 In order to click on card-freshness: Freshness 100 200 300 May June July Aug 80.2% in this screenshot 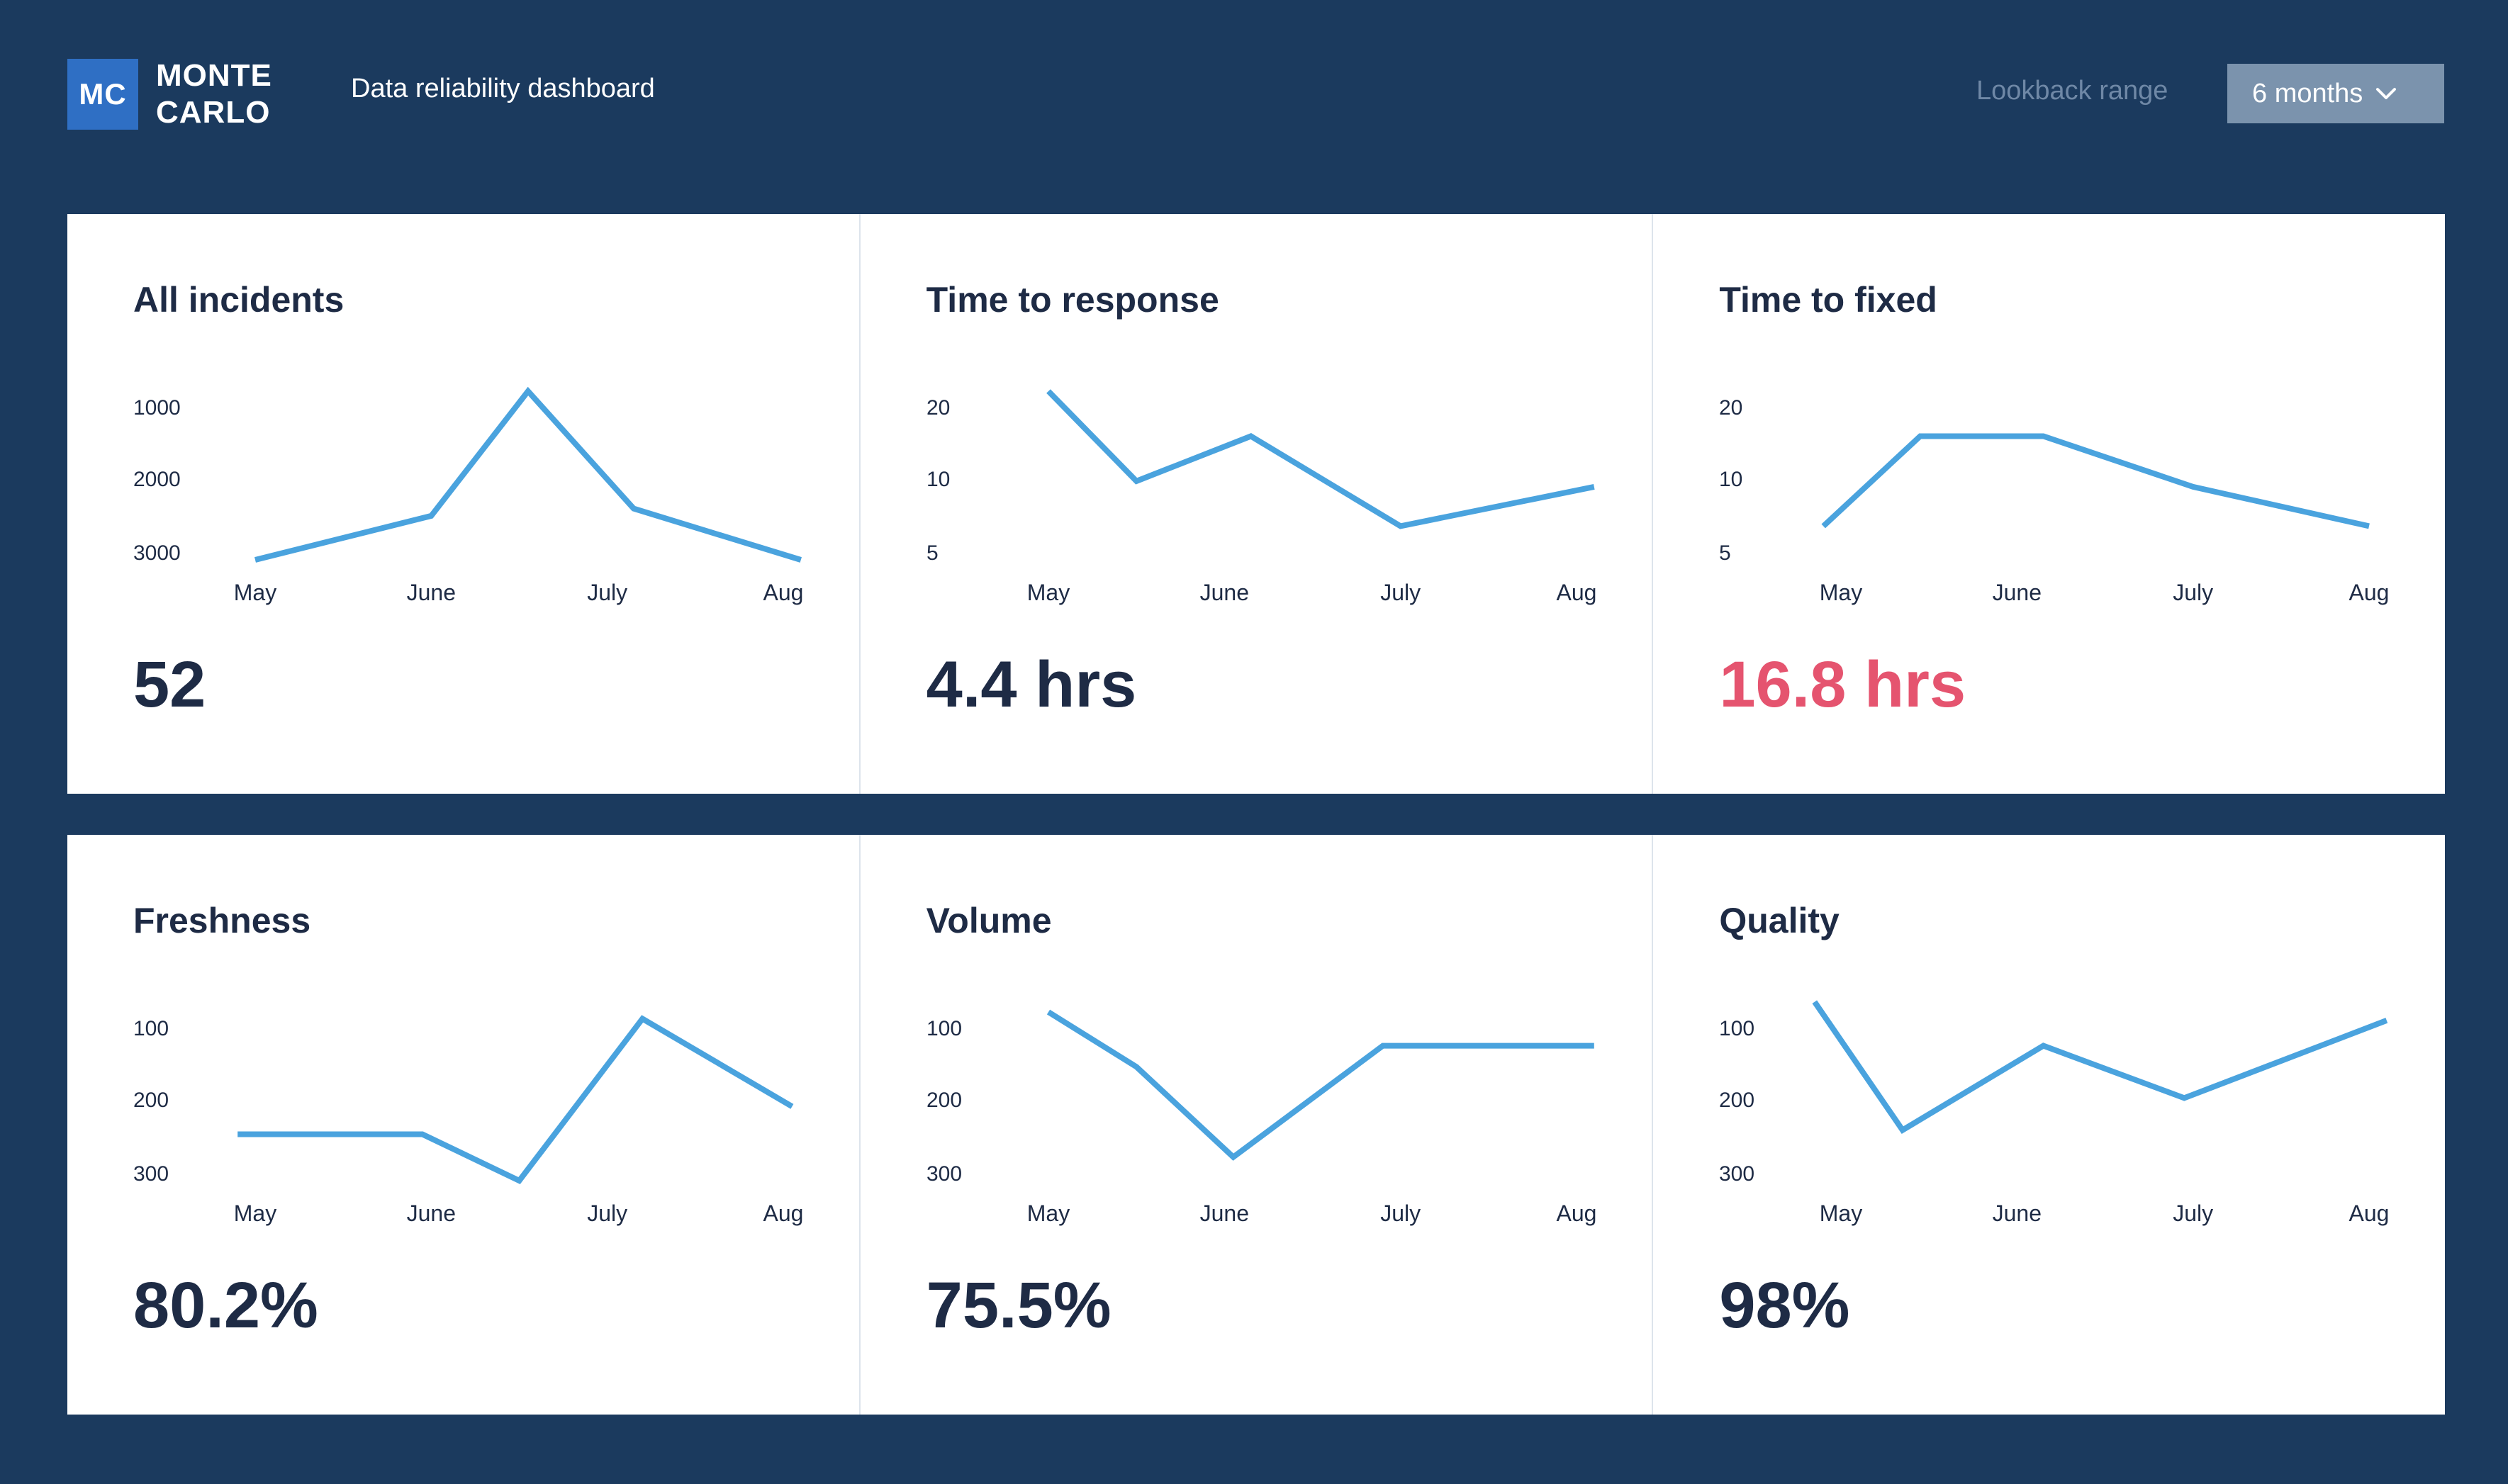, I will do `click(463, 1125)`.